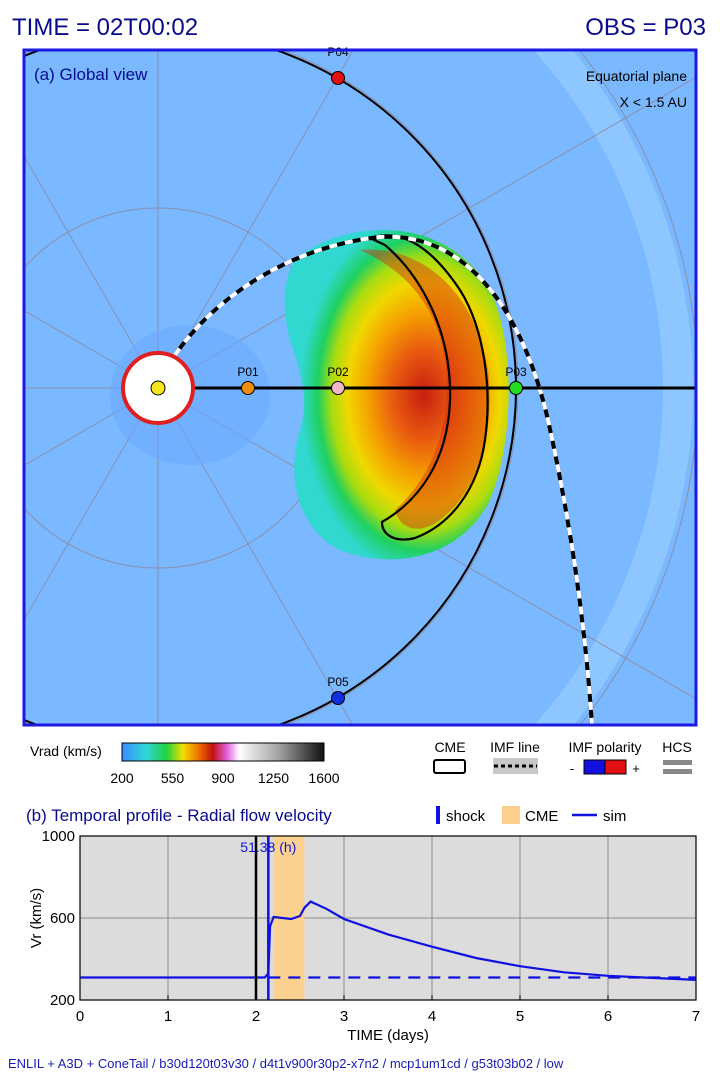 The width and height of the screenshot is (720, 1080). What do you see at coordinates (541, 816) in the screenshot?
I see `legend-cme-interval-label: CME` at bounding box center [541, 816].